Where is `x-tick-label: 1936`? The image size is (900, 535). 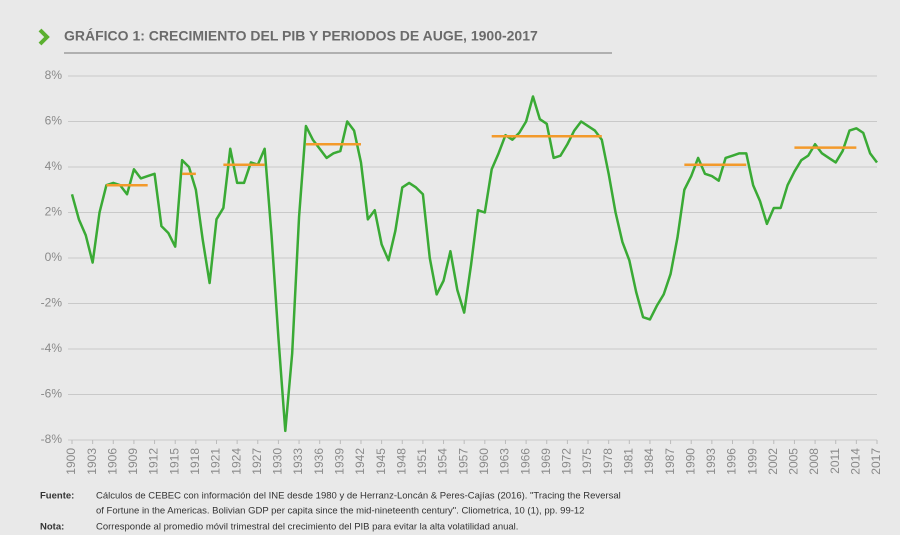 x-tick-label: 1936 is located at coordinates (319, 461).